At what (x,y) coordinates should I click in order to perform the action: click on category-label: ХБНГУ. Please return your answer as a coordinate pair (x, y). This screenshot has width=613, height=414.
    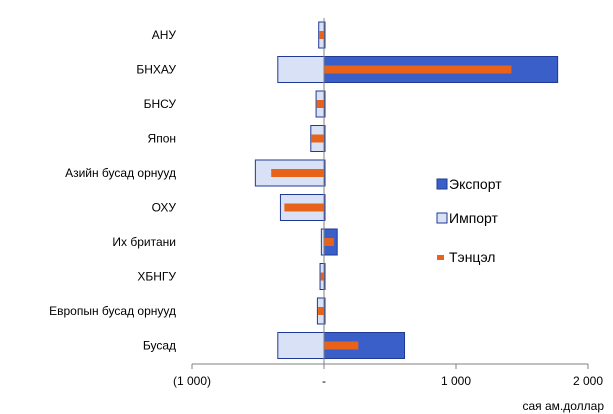
    Looking at the image, I should click on (156, 277).